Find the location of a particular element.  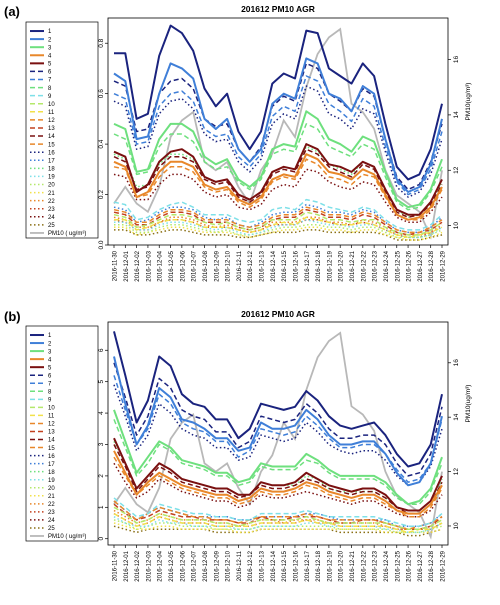

y-tick-label: 0.0 is located at coordinates (101, 244).